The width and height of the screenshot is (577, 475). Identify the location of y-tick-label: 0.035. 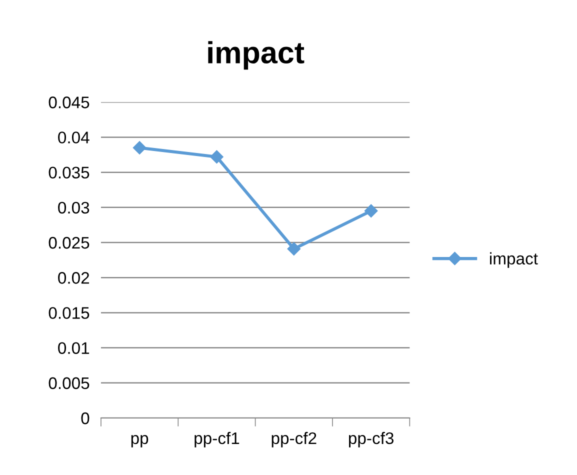
(69, 172).